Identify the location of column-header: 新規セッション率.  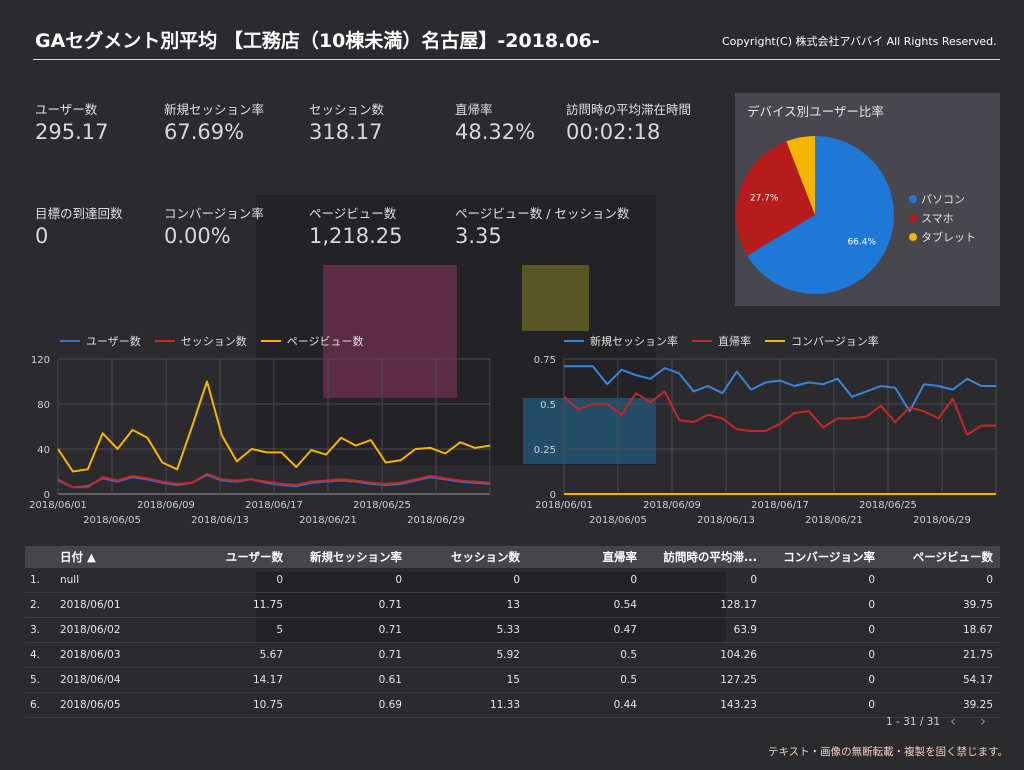
(356, 557).